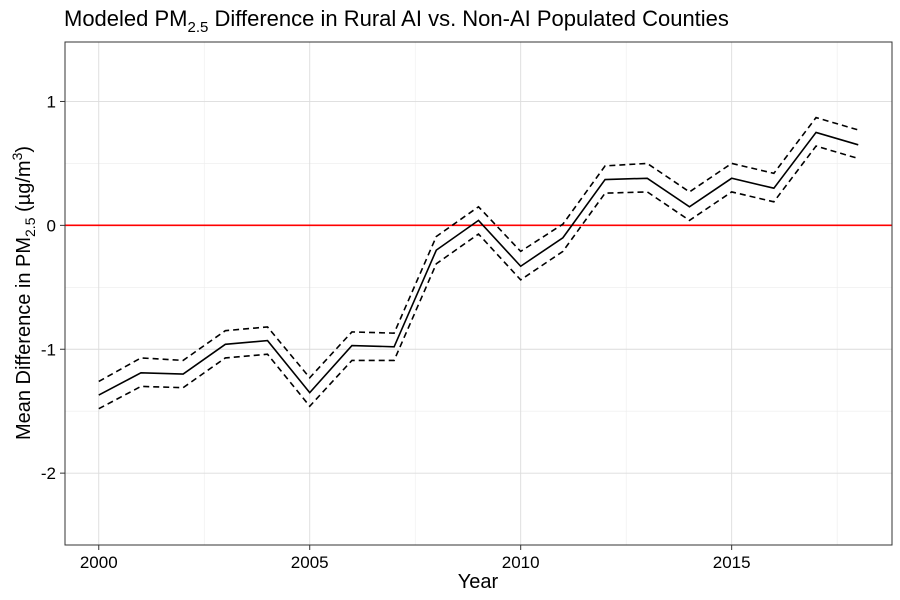  What do you see at coordinates (310, 562) in the screenshot?
I see `x-tick-label: 2005` at bounding box center [310, 562].